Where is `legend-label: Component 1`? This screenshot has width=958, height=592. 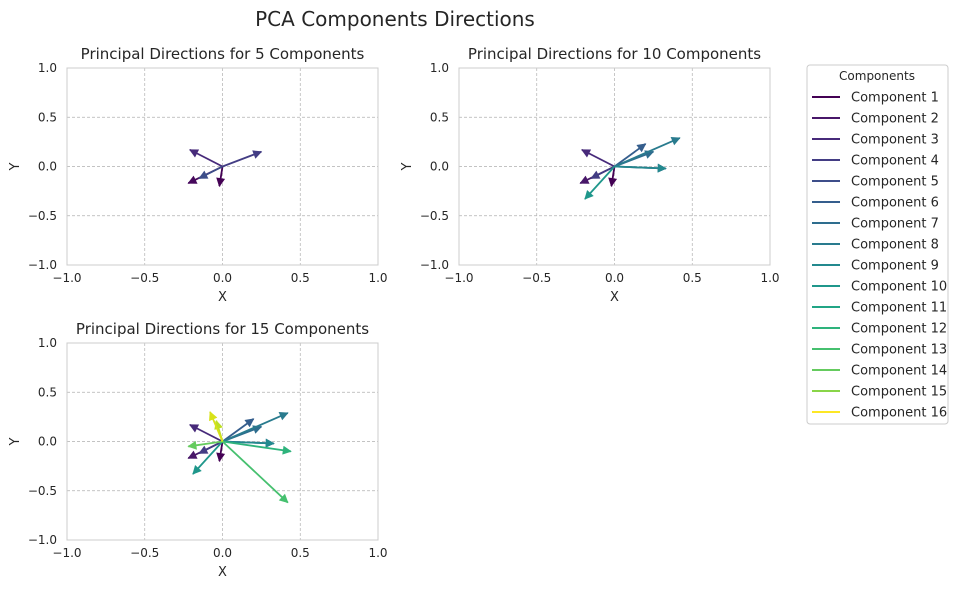 legend-label: Component 1 is located at coordinates (895, 98).